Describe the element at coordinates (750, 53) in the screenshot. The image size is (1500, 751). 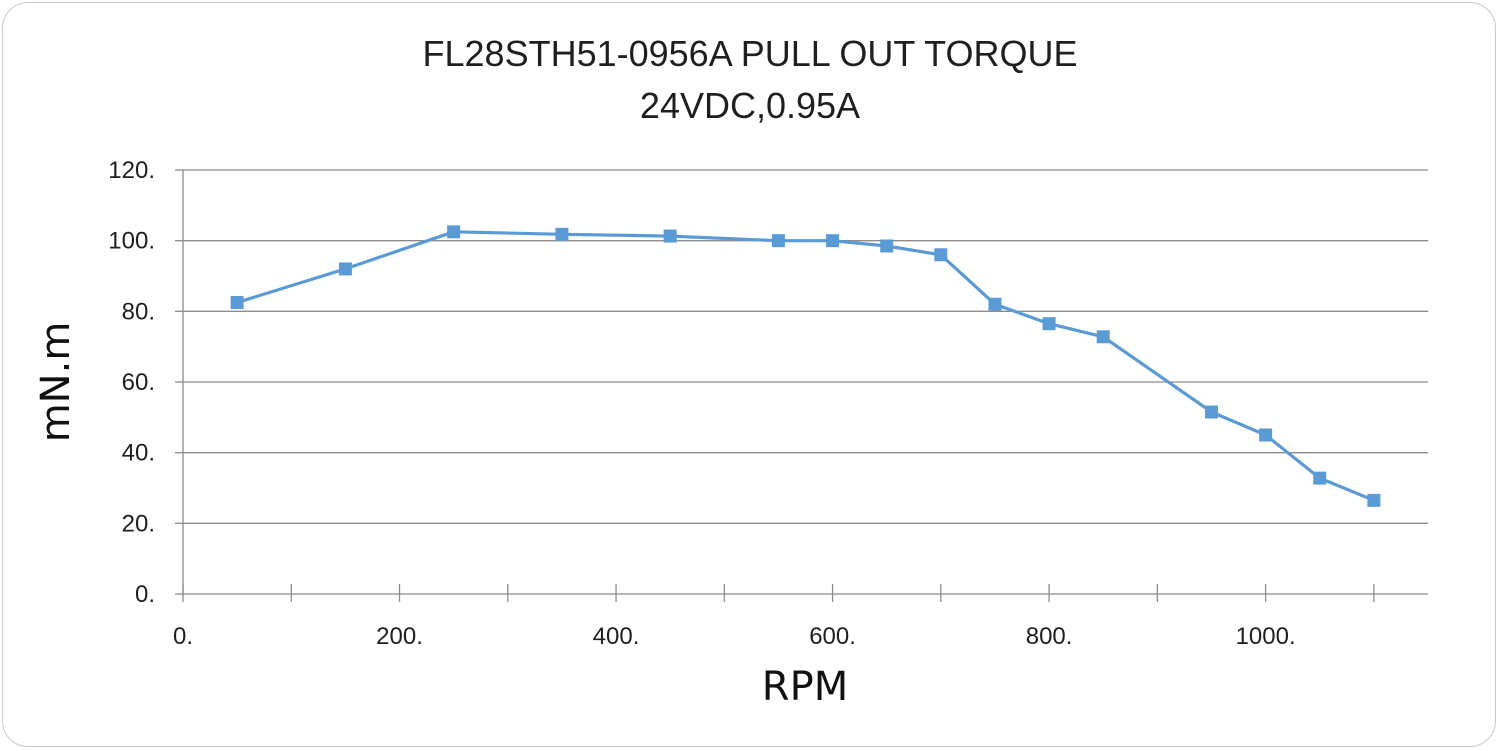
I see `chart-title: FL28STH51-0956A PULL OUT TORQUE` at that location.